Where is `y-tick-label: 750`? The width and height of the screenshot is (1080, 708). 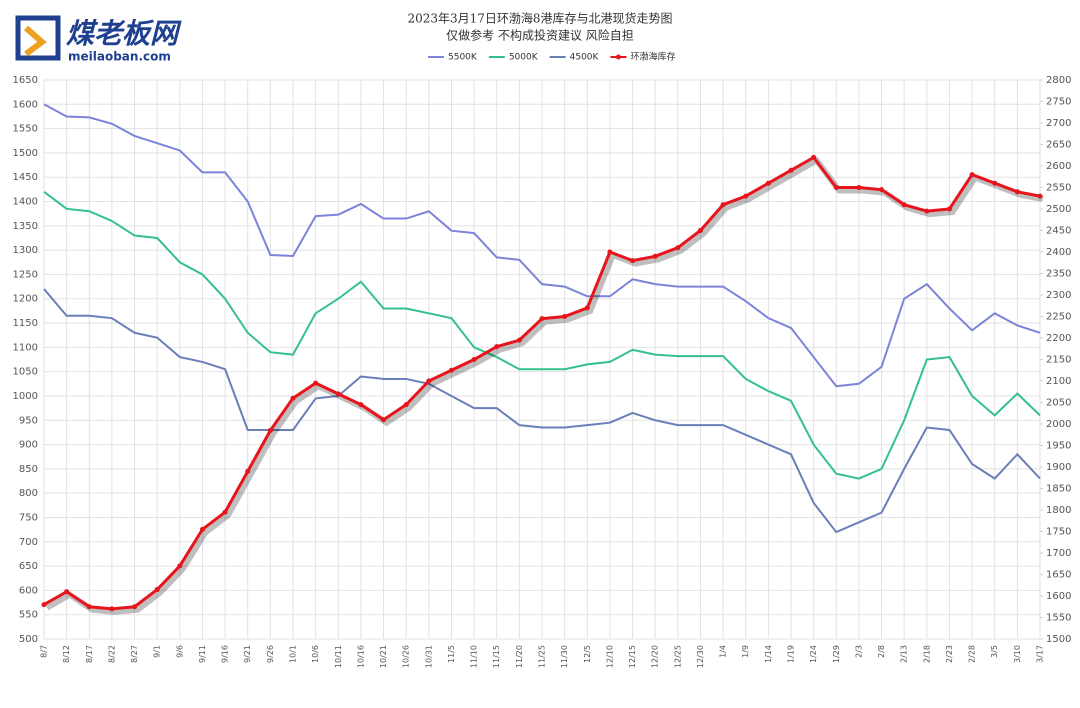
y-tick-label: 750 is located at coordinates (28, 517).